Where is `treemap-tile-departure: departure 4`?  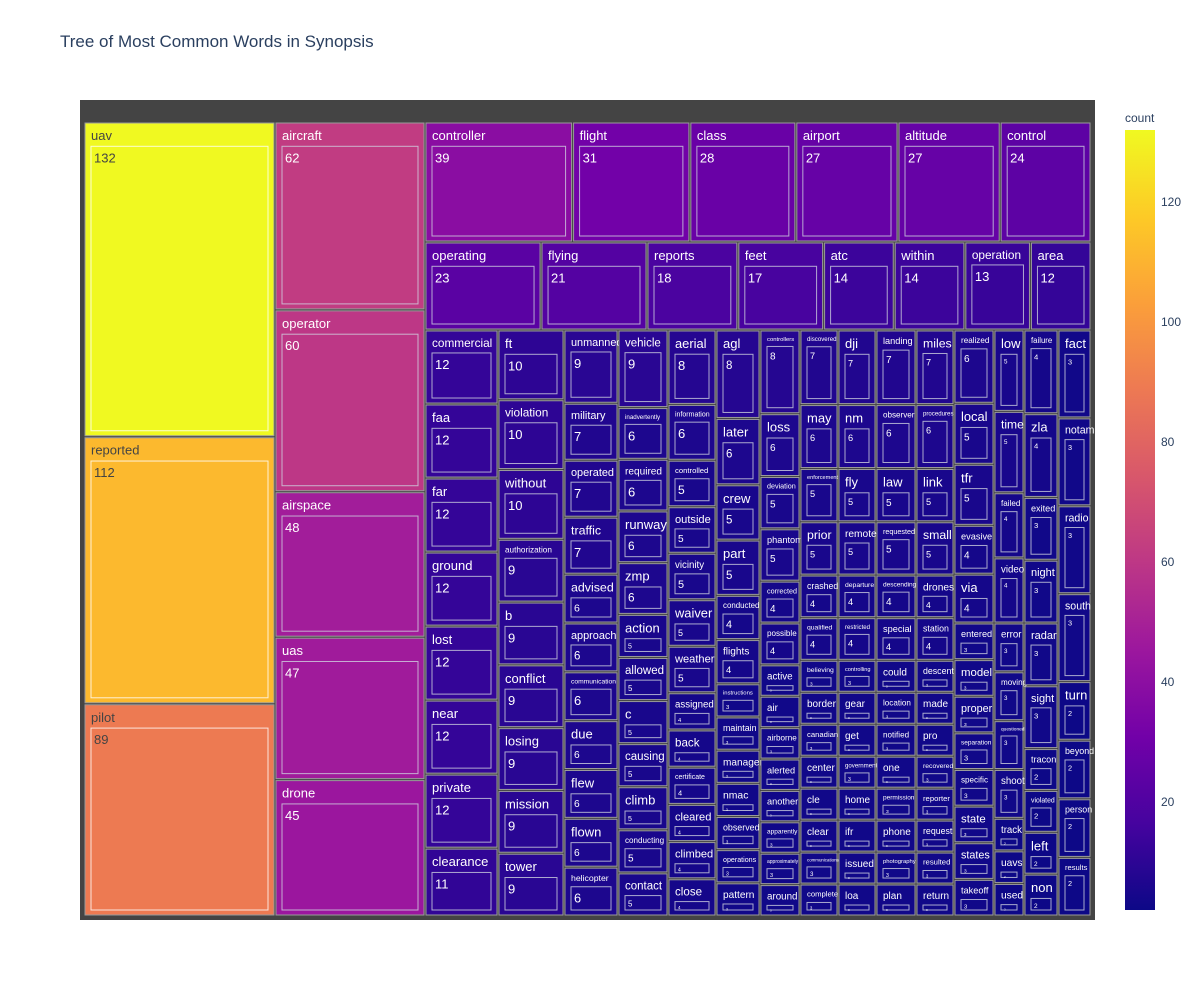 treemap-tile-departure: departure 4 is located at coordinates (857, 596).